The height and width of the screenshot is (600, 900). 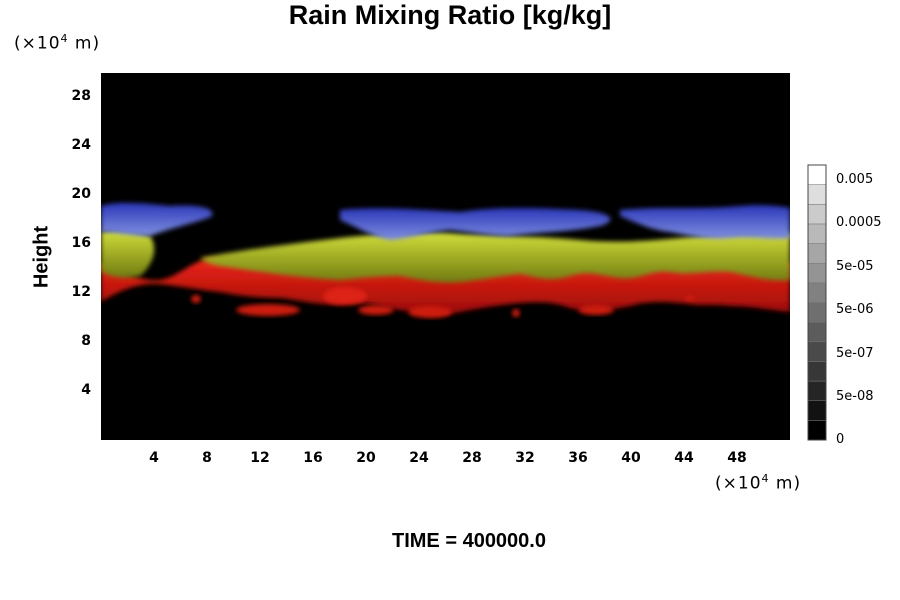 I want to click on rain-field, so click(x=445, y=260).